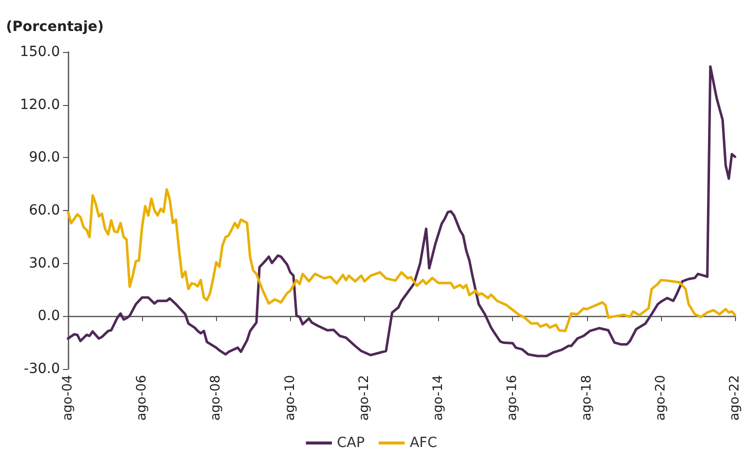  I want to click on y-tick-label: 150.0, so click(40, 52).